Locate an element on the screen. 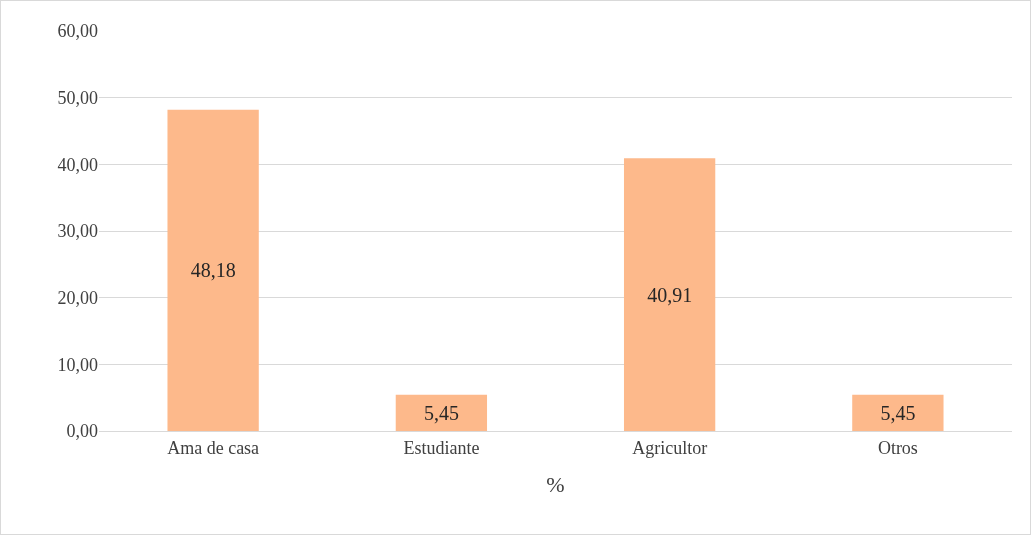  data-label: 40,91 is located at coordinates (670, 294).